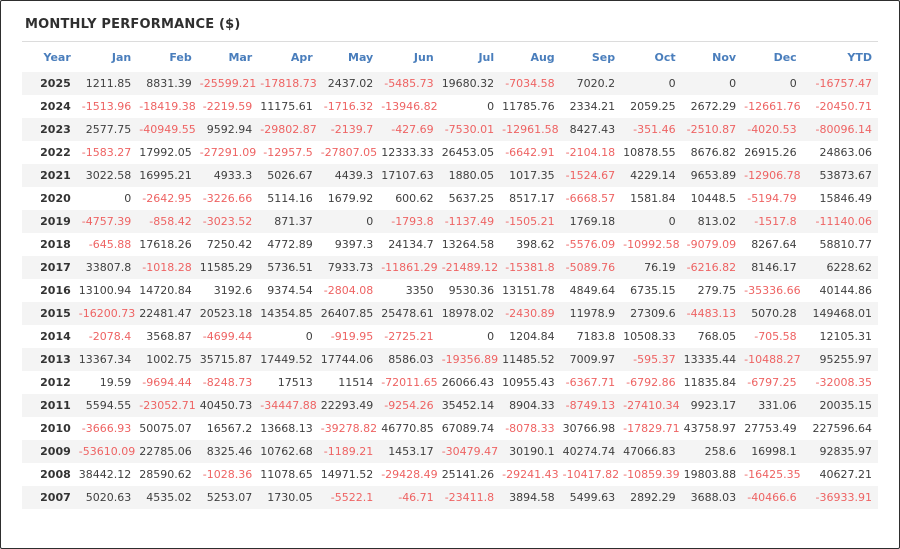  What do you see at coordinates (169, 497) in the screenshot?
I see `value-cell: 4535.02` at bounding box center [169, 497].